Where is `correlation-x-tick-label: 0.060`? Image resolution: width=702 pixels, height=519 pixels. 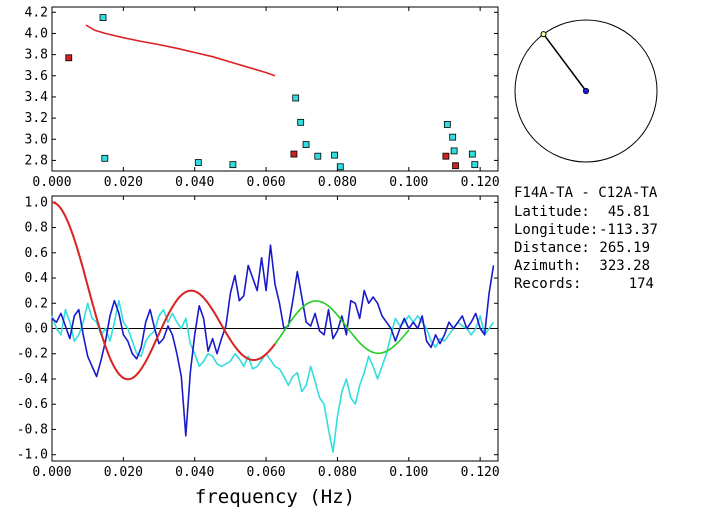 correlation-x-tick-label: 0.060 is located at coordinates (266, 472).